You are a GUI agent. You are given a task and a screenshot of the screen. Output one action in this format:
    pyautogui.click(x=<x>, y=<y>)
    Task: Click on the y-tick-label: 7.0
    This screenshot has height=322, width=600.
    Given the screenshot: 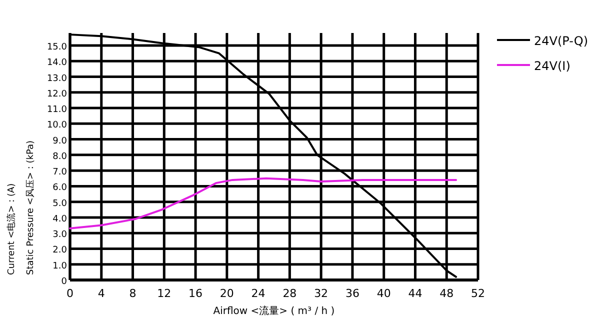 What is the action you would take?
    pyautogui.click(x=60, y=173)
    